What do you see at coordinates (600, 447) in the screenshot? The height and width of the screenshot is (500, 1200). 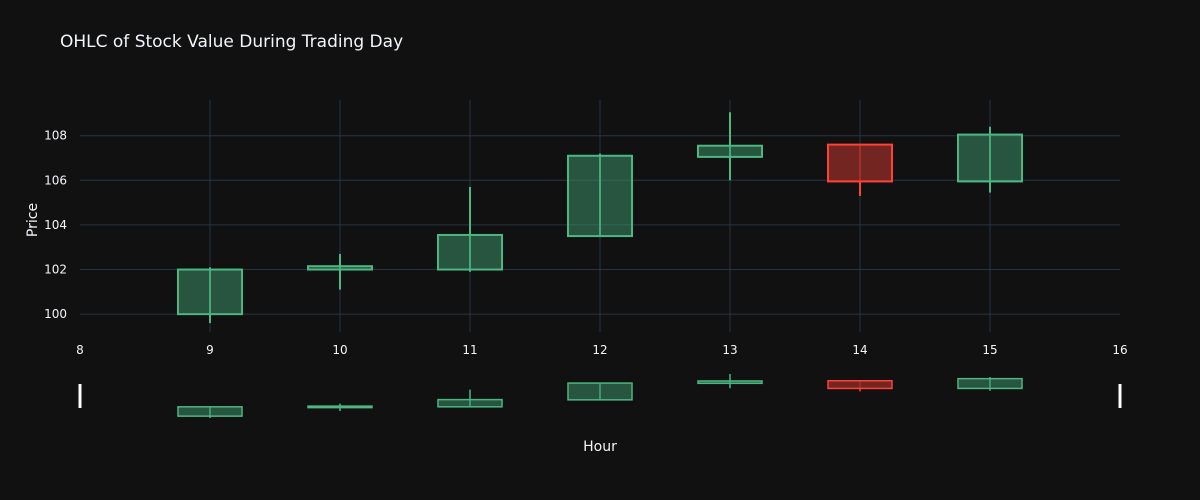 I see `x-axis-title: Hour` at bounding box center [600, 447].